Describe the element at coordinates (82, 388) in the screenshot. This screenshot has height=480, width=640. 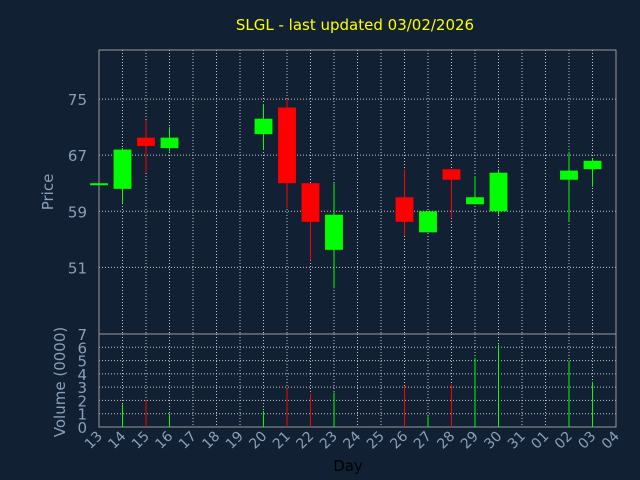
I see `volume-tick-label: 3` at that location.